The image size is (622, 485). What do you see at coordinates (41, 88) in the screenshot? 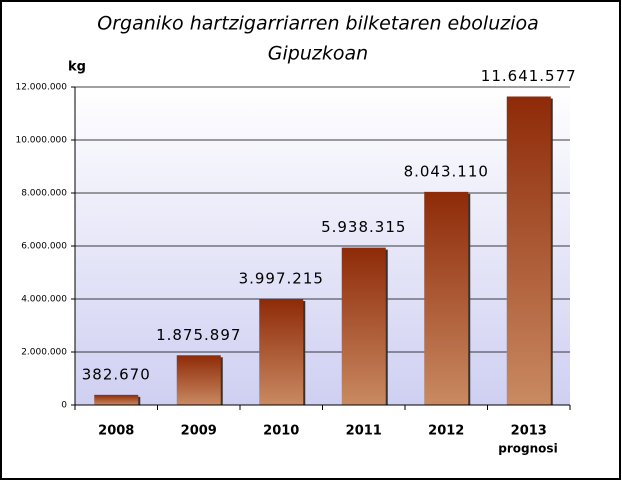
I see `y-tick-label: 12.000.000` at bounding box center [41, 88].